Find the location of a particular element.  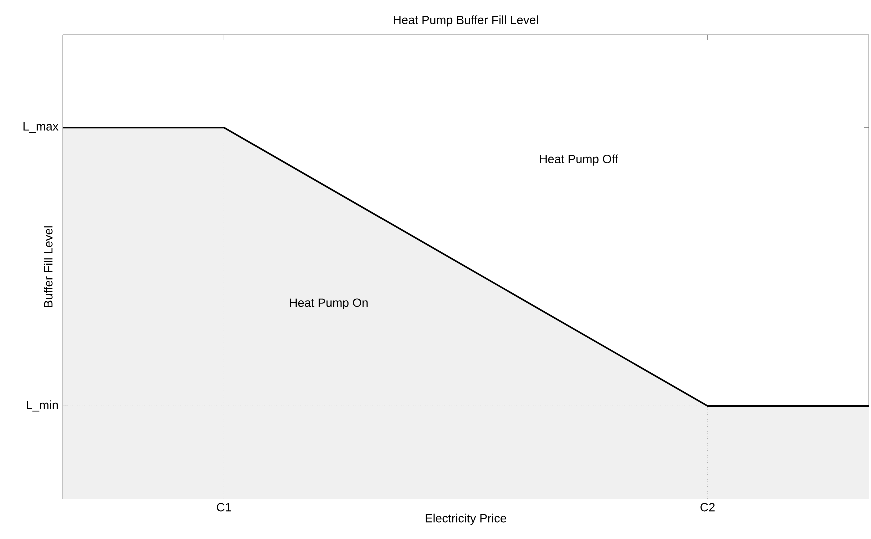

annotation: Heat Pump Off is located at coordinates (579, 160).